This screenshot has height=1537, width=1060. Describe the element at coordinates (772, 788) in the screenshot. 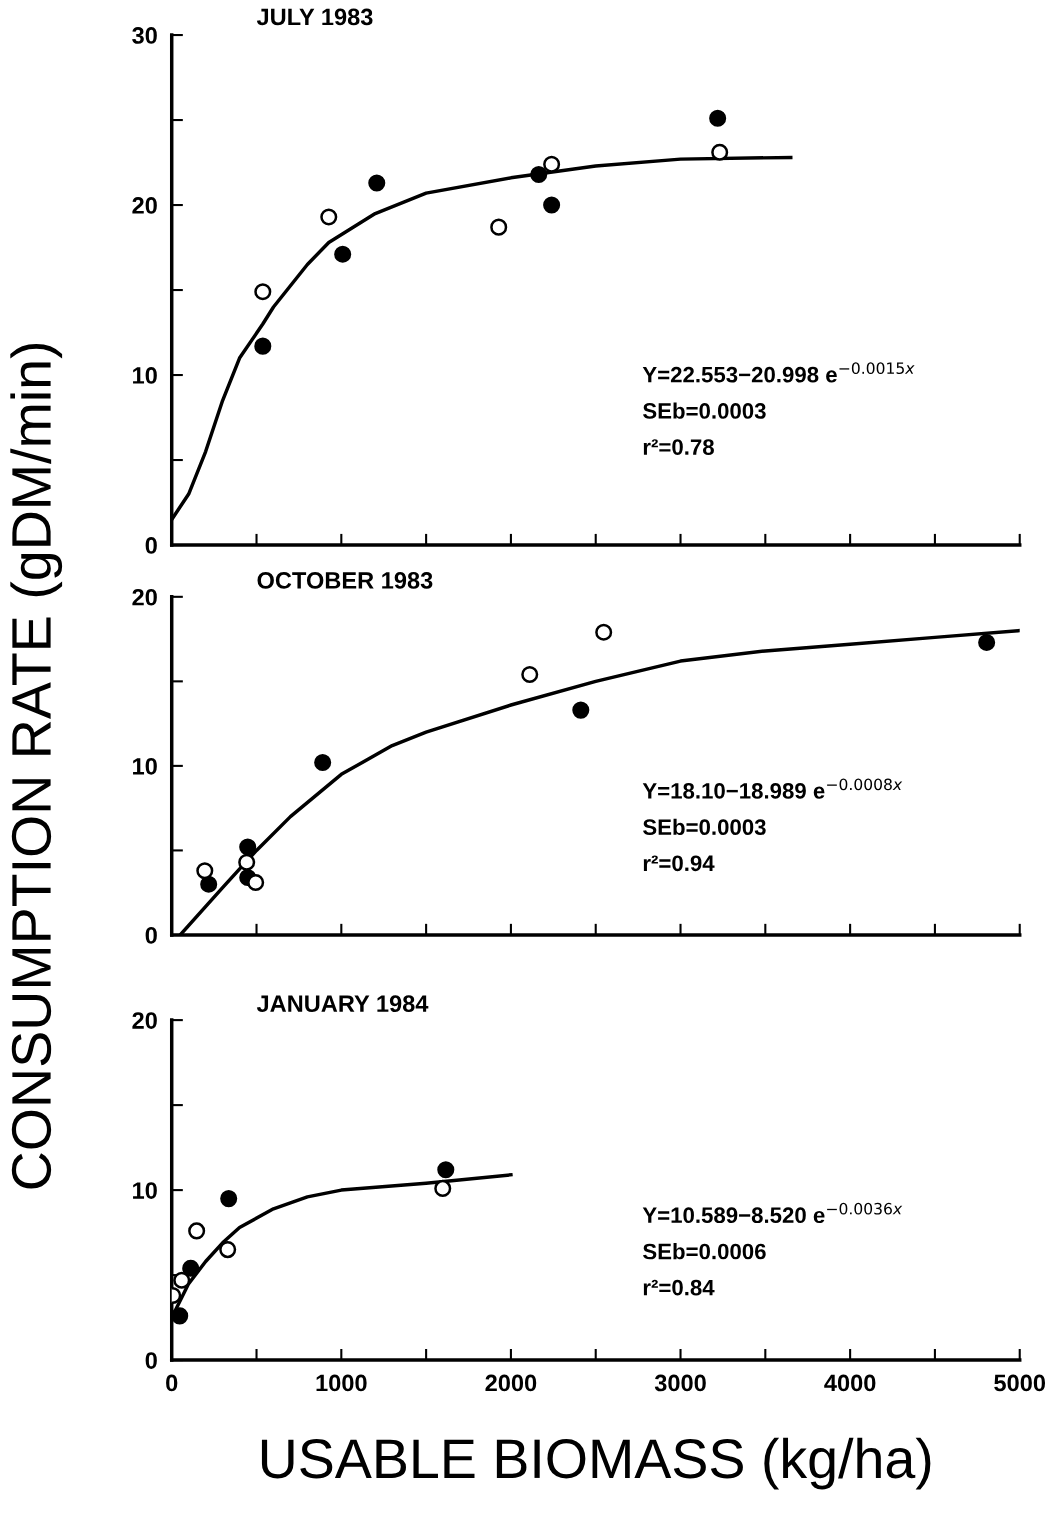

I see `annotation: Y=18.10−18.989 e$^{−0.0008x}$` at that location.